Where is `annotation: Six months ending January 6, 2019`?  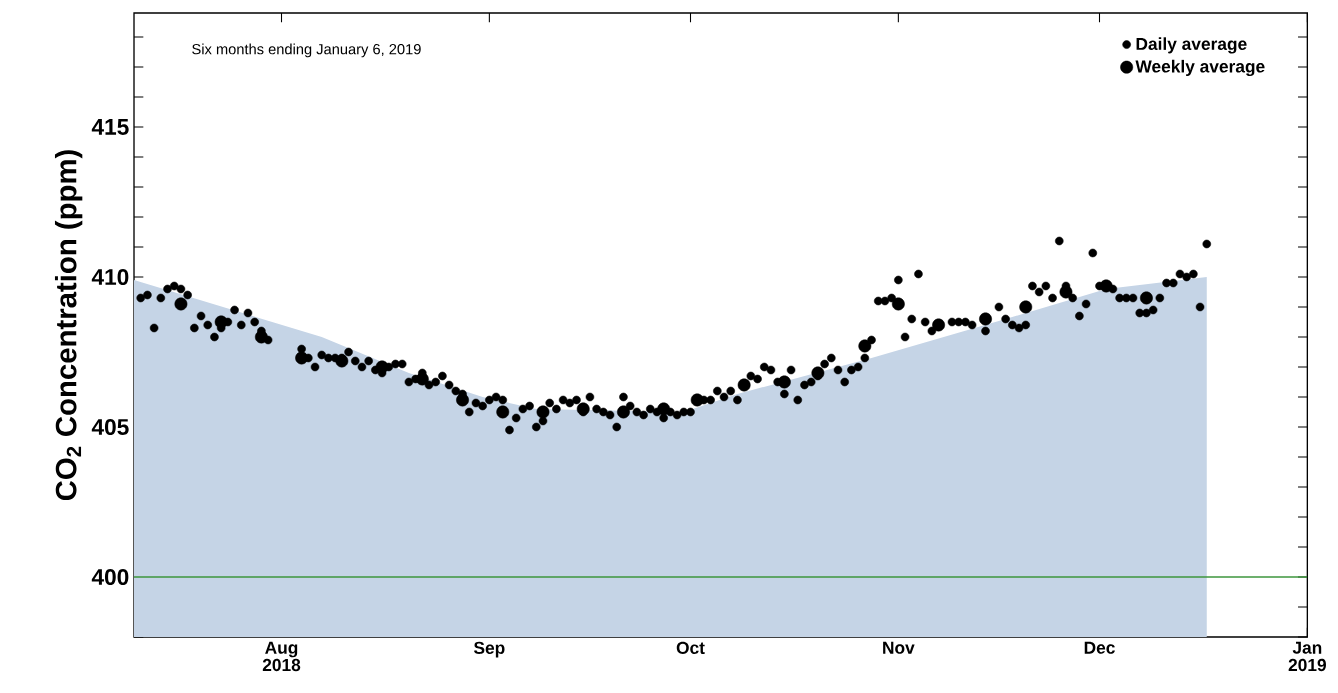
annotation: Six months ending January 6, 2019 is located at coordinates (306, 50).